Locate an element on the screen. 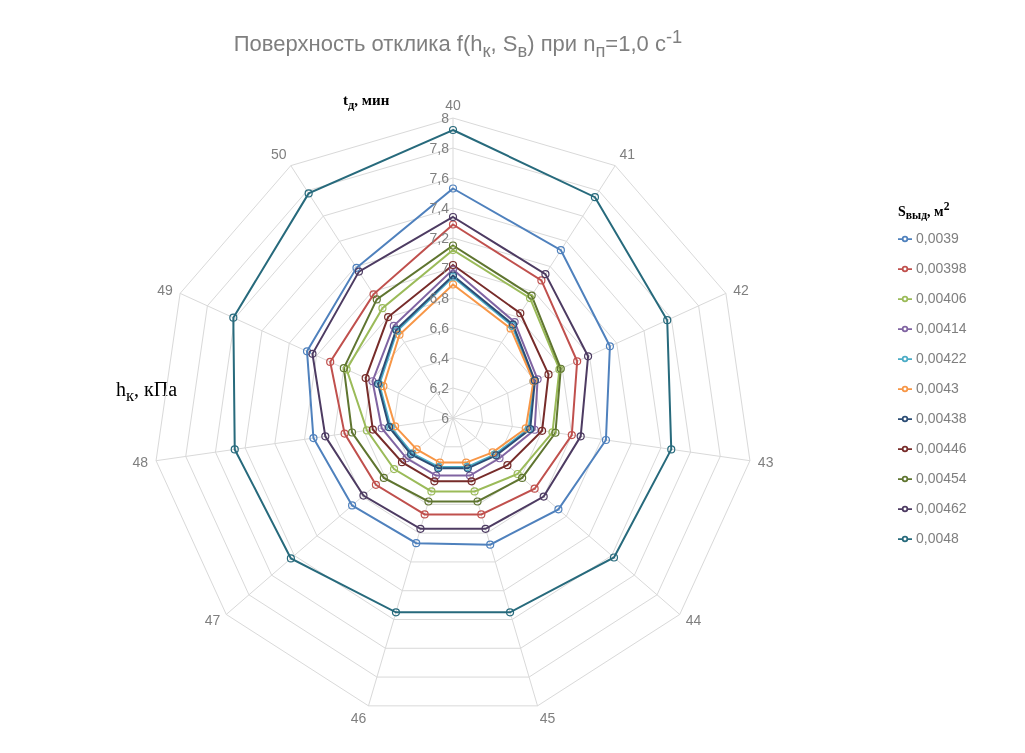 The height and width of the screenshot is (753, 1025). y-tick-label: 7,4 is located at coordinates (439, 207).